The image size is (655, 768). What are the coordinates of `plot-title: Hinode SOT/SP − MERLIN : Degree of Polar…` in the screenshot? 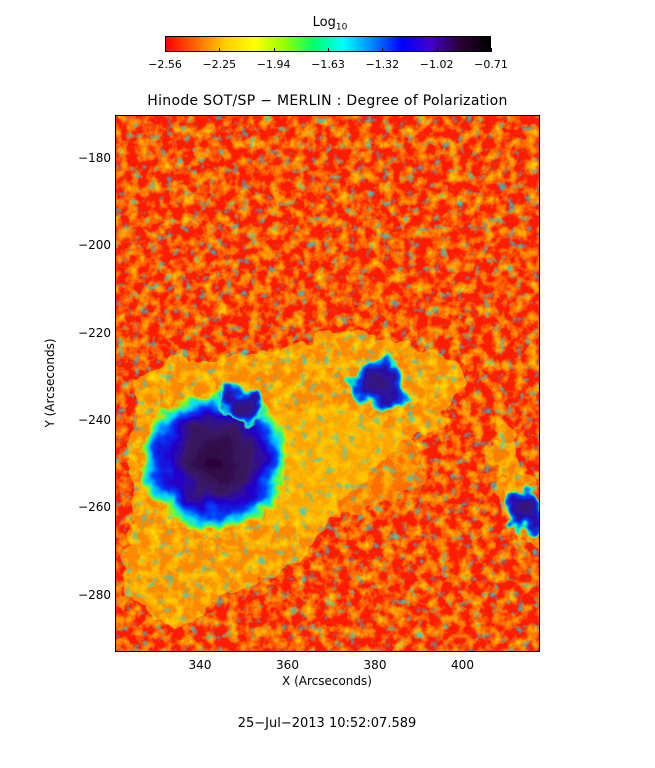 It's located at (327, 101).